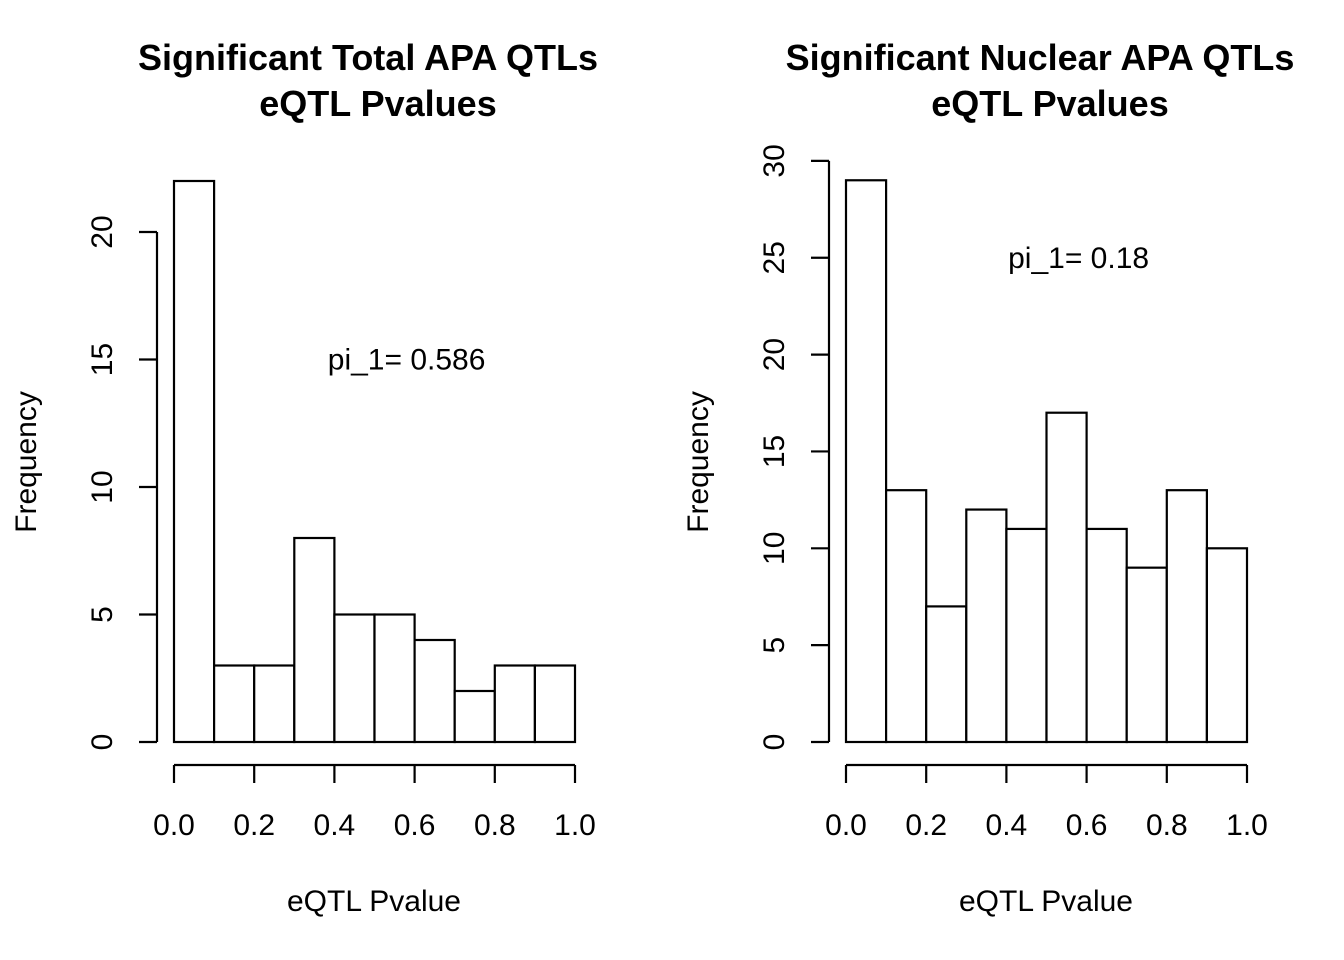  I want to click on pi1-annotation: pi_1= 0.18, so click(1078, 258).